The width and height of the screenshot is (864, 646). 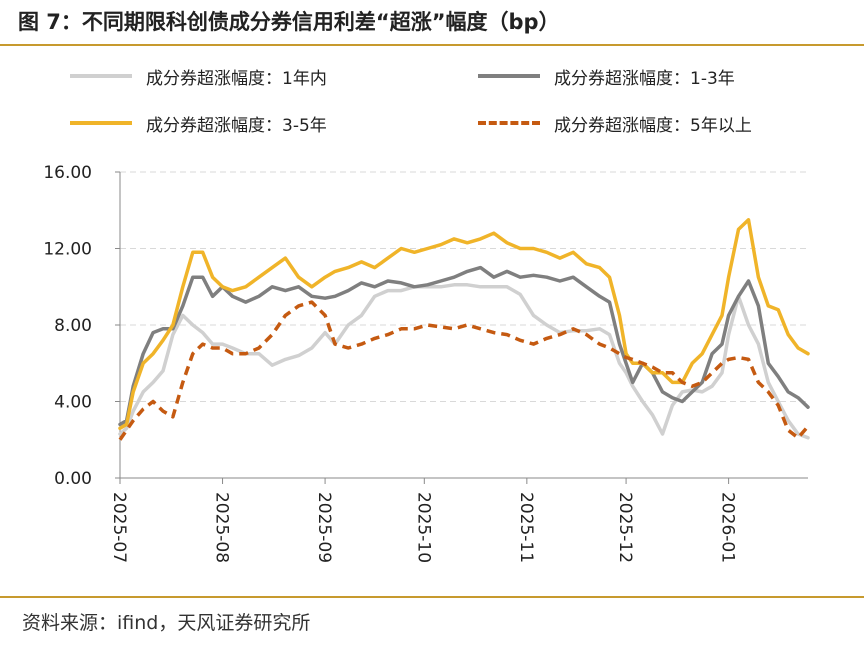 What do you see at coordinates (67, 173) in the screenshot?
I see `y-tick-label: 16.00` at bounding box center [67, 173].